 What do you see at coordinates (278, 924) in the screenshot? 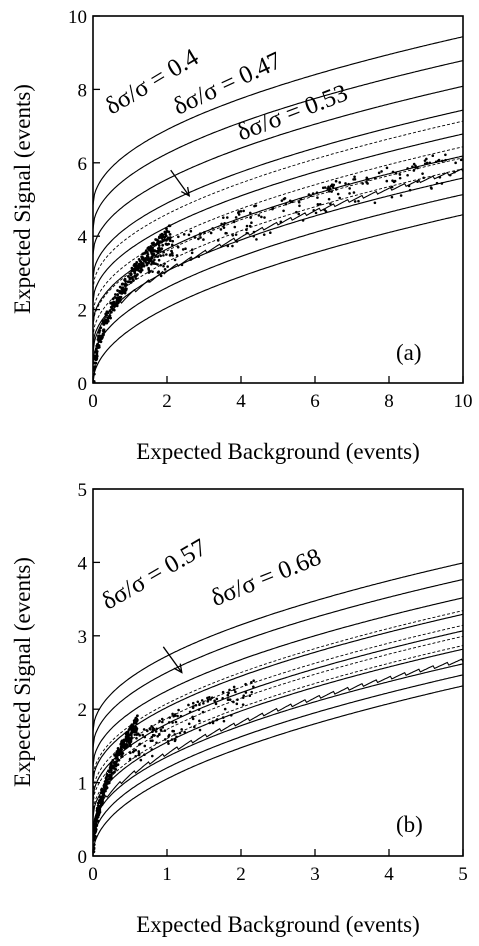
I see `x-axis-label-b: Expected Background (events)` at bounding box center [278, 924].